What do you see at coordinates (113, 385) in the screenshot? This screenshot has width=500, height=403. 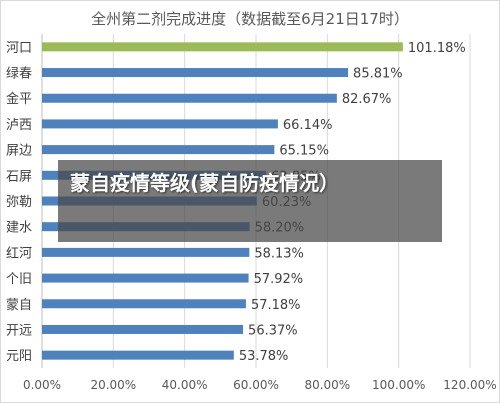 I see `x-tick-label: 20.00%` at bounding box center [113, 385].